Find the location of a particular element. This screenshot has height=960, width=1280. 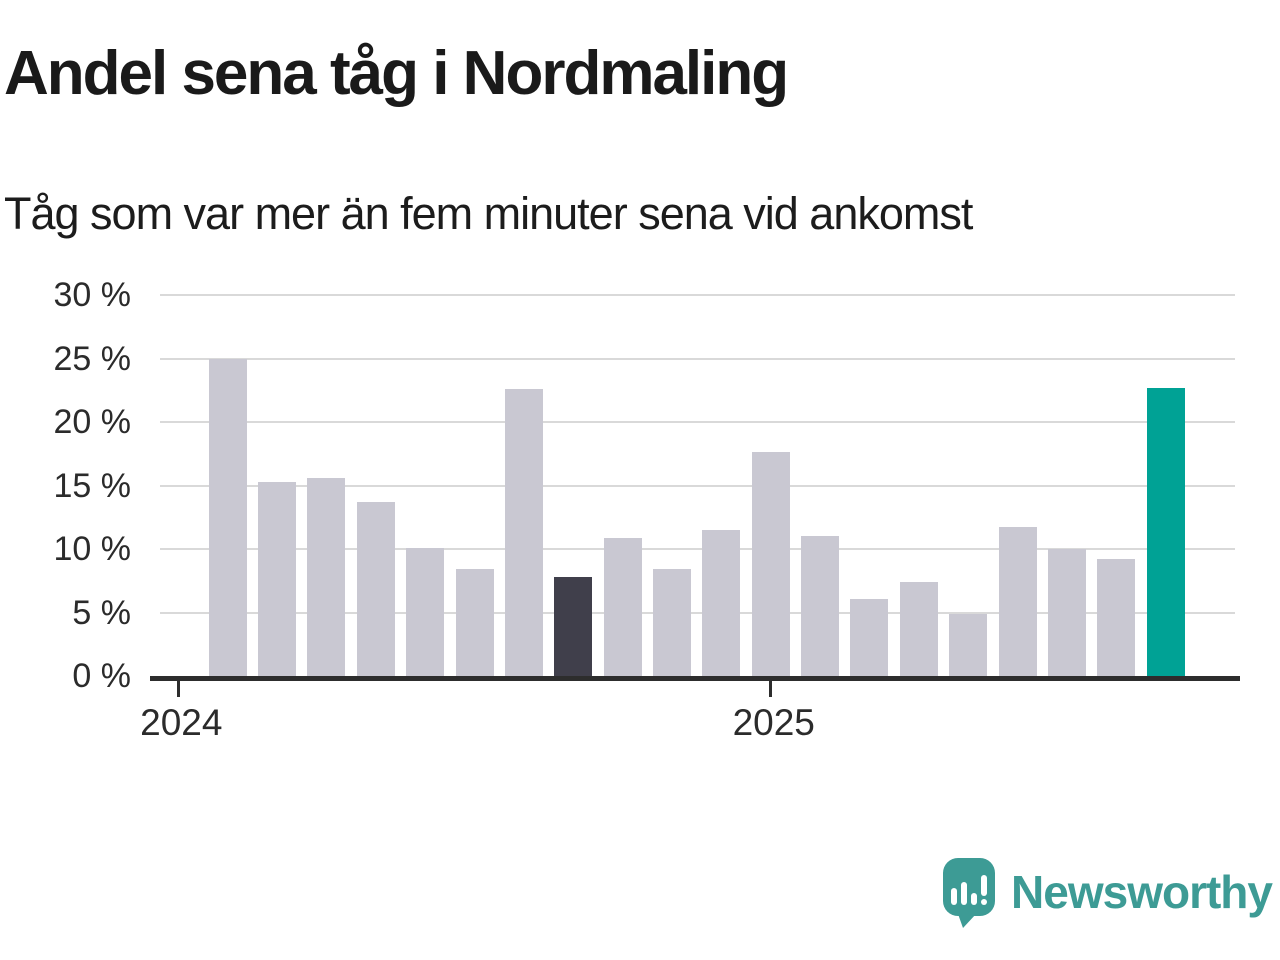

x-tick-2024 is located at coordinates (178, 689).